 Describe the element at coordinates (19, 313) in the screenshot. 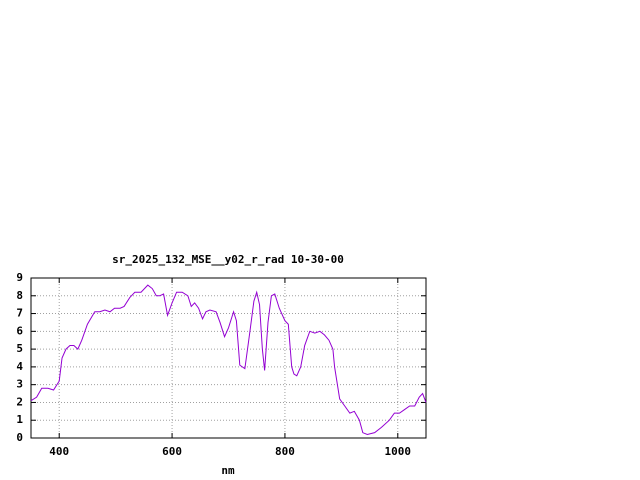

I see `y-tick-label: 7` at that location.